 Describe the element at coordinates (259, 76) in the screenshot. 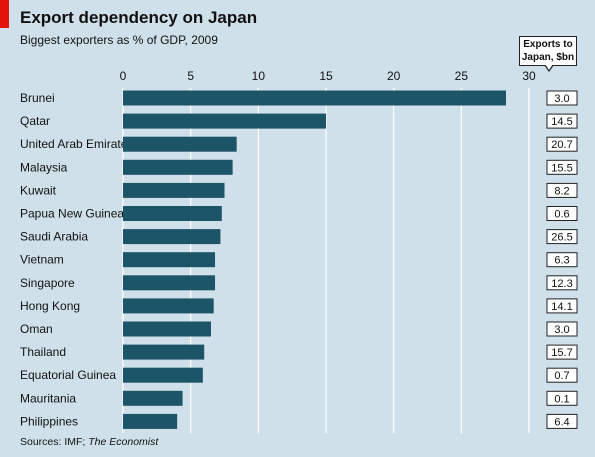

I see `x-tick-label: 10` at that location.